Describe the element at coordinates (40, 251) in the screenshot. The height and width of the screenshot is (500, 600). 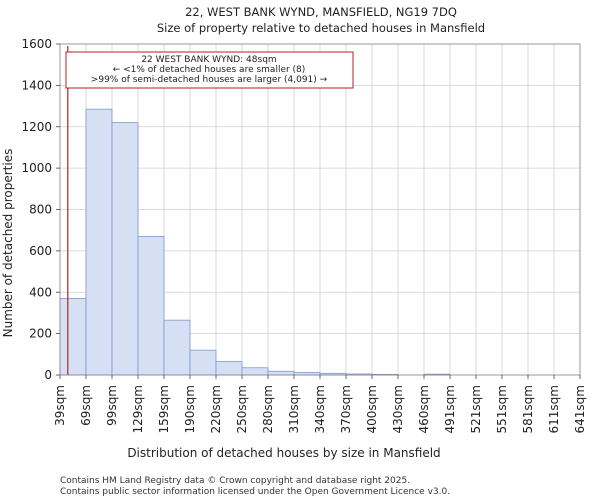
I see `y-tick-label: 600` at that location.